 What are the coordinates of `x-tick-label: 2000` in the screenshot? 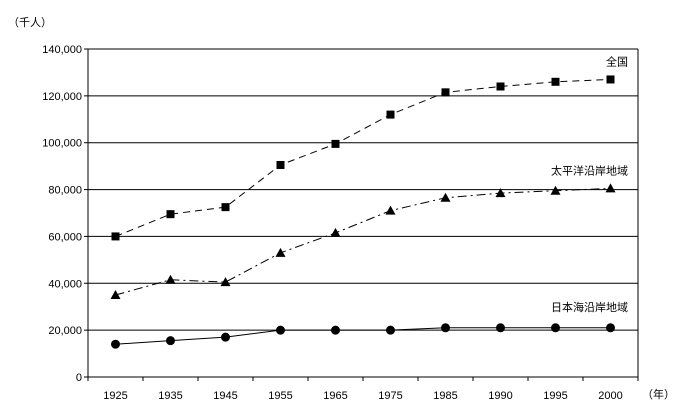 It's located at (610, 396).